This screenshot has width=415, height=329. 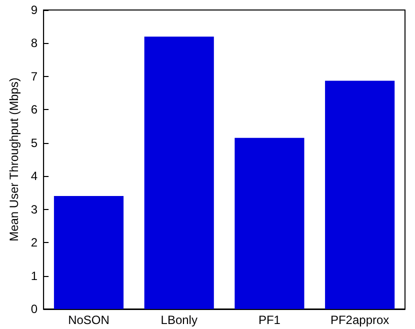 I want to click on x-tick-label: LBonly, so click(x=179, y=320).